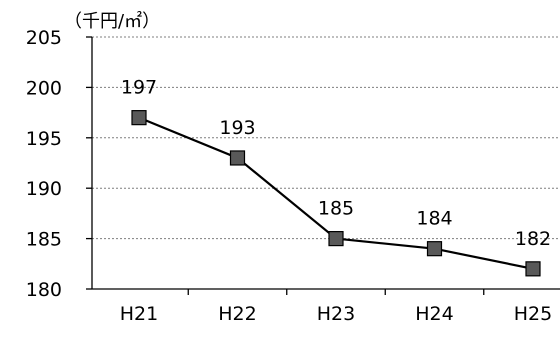  Describe the element at coordinates (44, 240) in the screenshot. I see `y-tick-label: 185` at that location.